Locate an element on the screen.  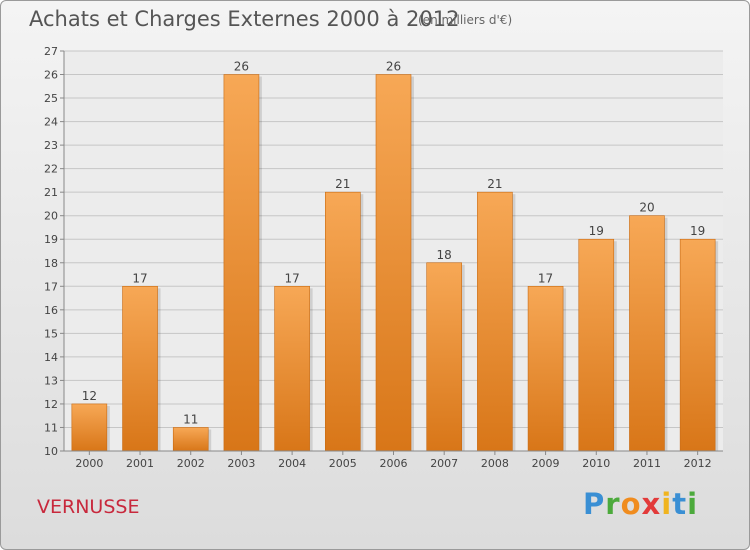
y-tick-label: 15 is located at coordinates (51, 333).